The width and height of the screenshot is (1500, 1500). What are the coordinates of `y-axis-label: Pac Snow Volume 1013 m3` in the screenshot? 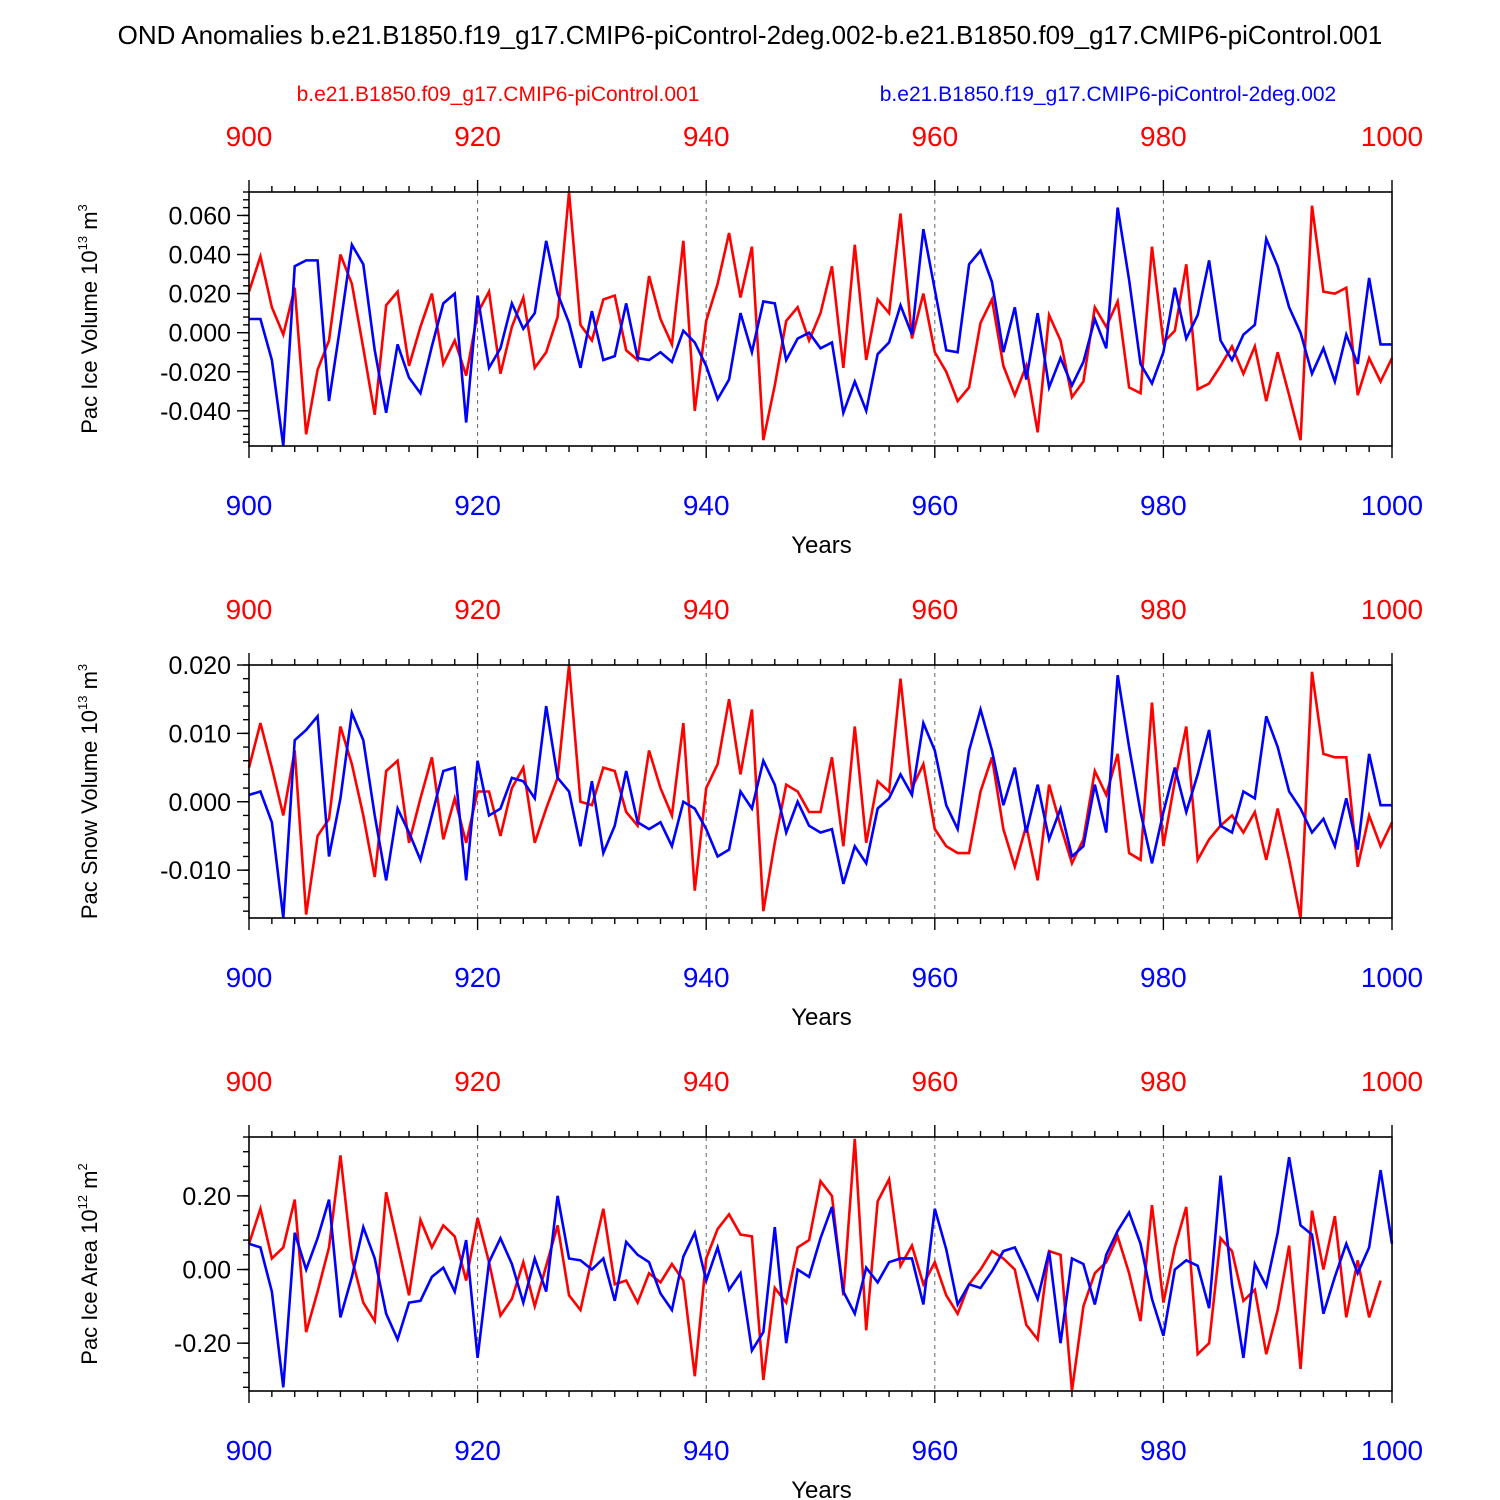 It's located at (88, 791).